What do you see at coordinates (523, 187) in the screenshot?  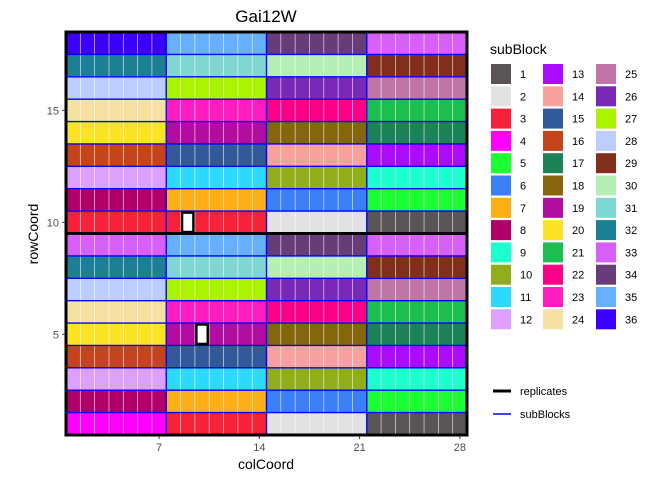 I see `legend-label: 6` at bounding box center [523, 187].